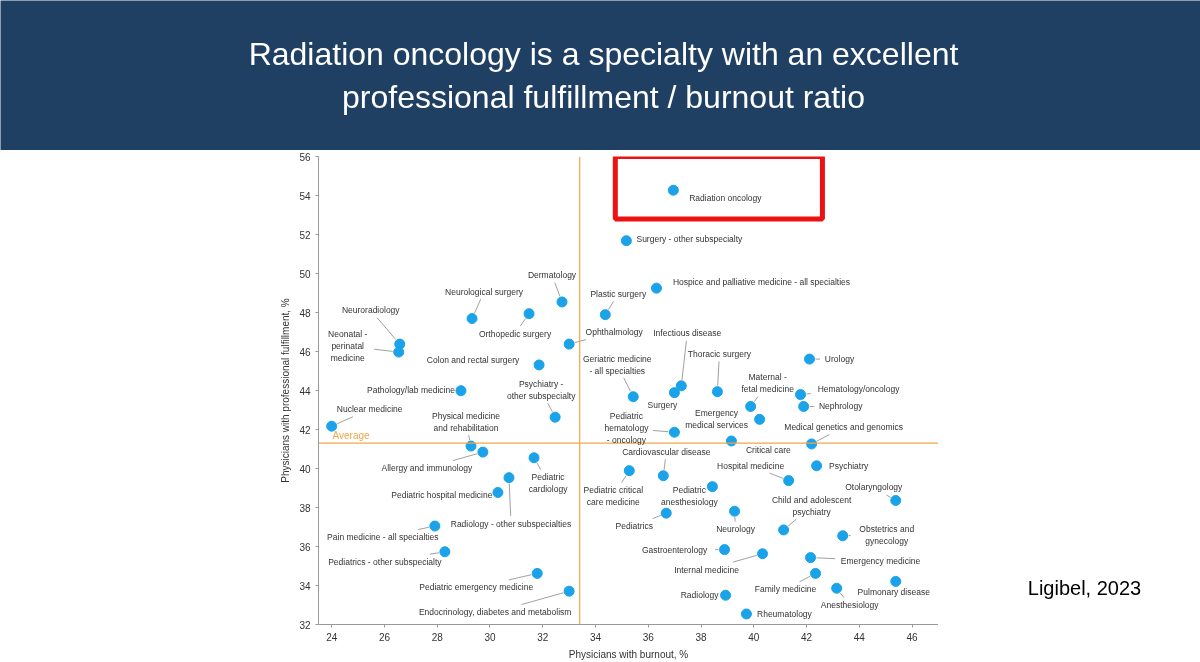  What do you see at coordinates (701, 637) in the screenshot?
I see `x-tick-label: 38` at bounding box center [701, 637].